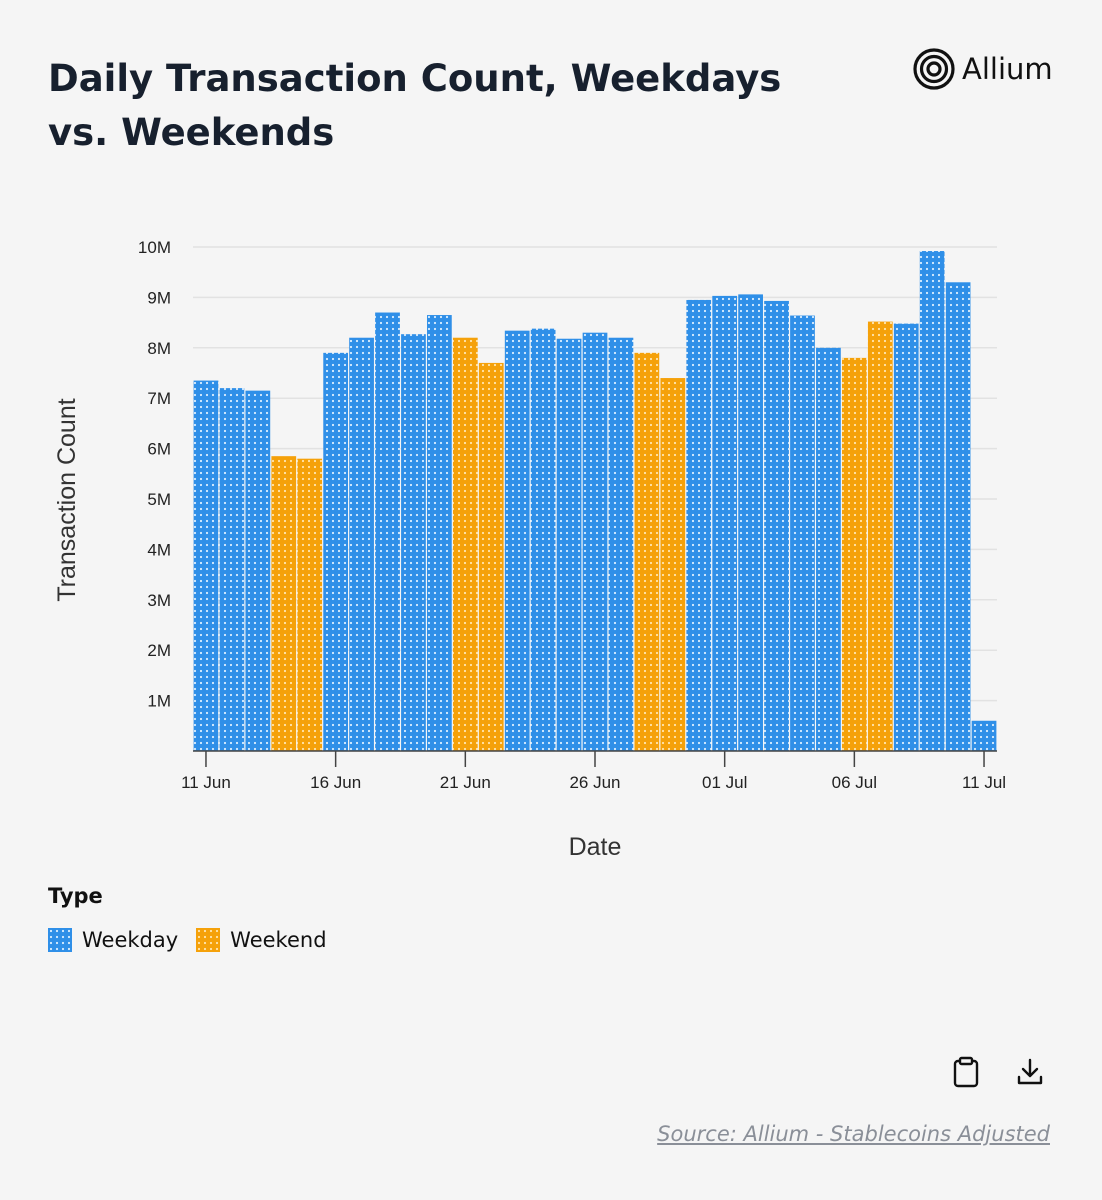 Image resolution: width=1102 pixels, height=1200 pixels. Describe the element at coordinates (187, 940) in the screenshot. I see `legend: Weekday Weekend` at that location.